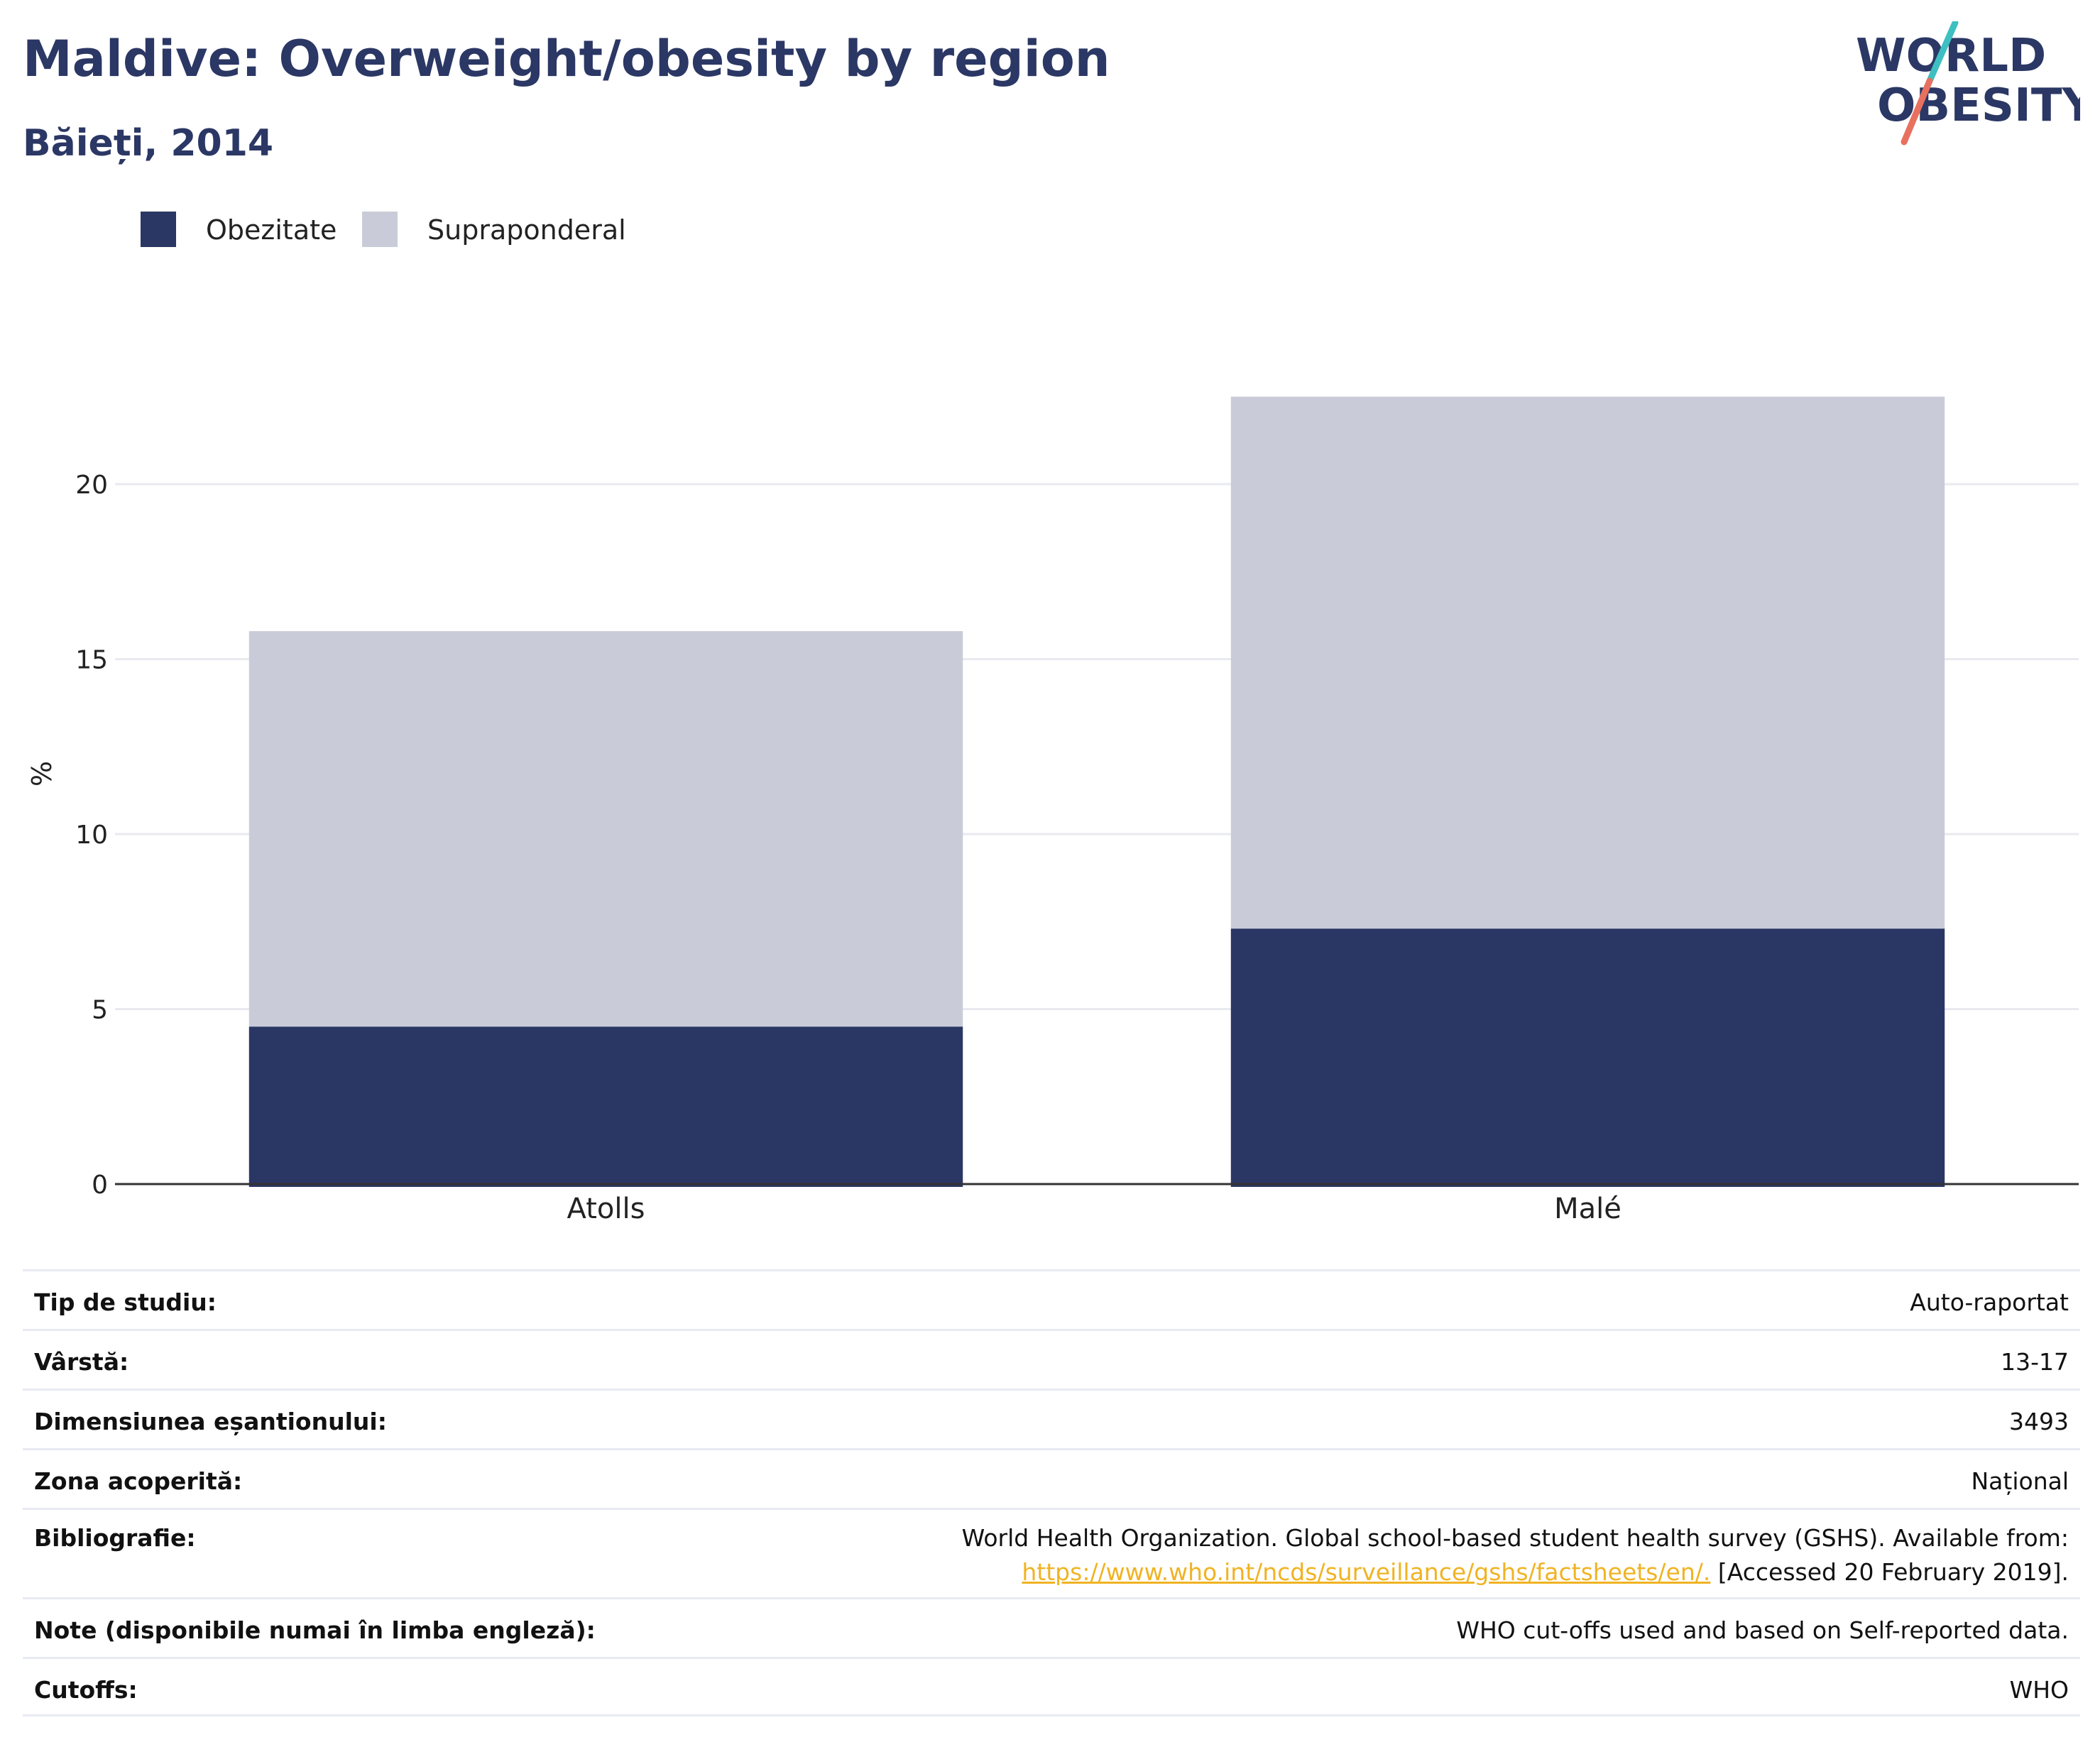  Describe the element at coordinates (91, 660) in the screenshot. I see `y-tick-label: 15` at that location.